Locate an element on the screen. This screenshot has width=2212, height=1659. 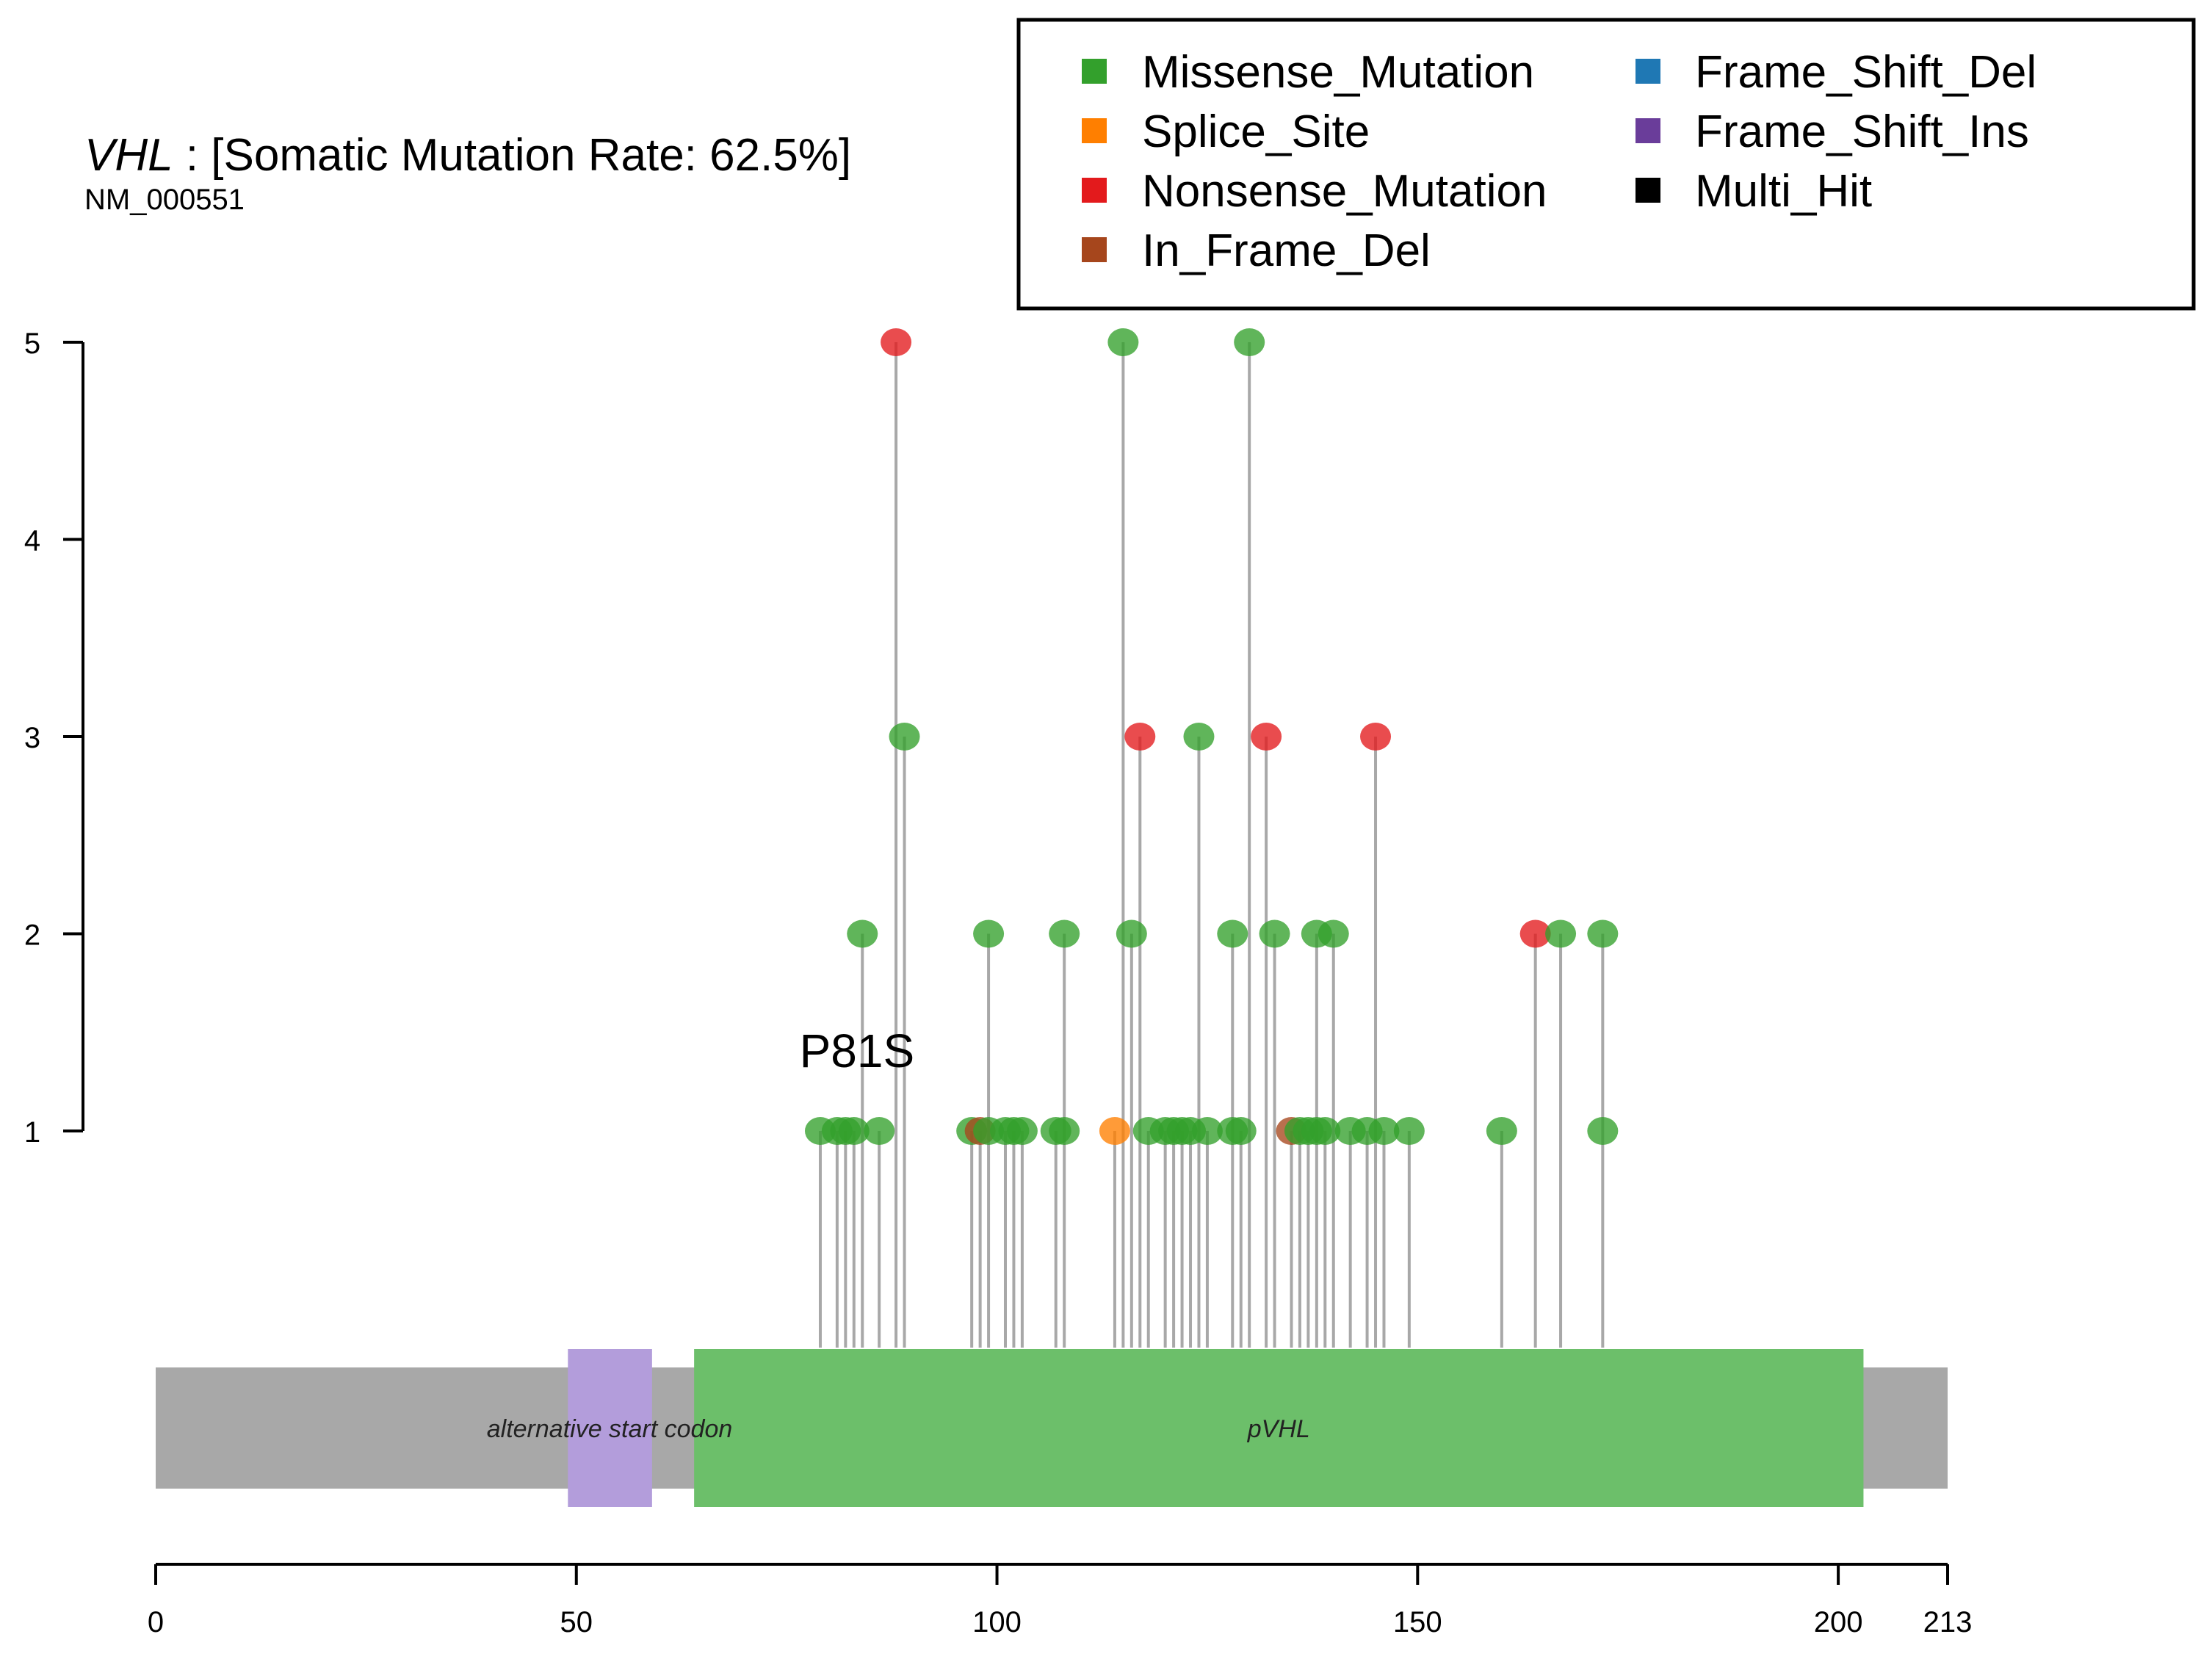
domain-label: pVHL is located at coordinates (1278, 1429).